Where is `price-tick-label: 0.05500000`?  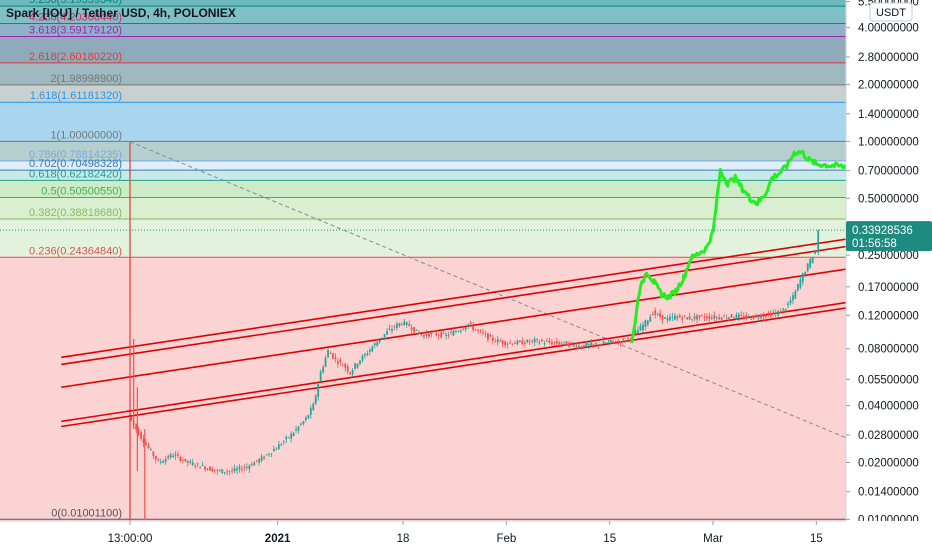 price-tick-label: 0.05500000 is located at coordinates (888, 380).